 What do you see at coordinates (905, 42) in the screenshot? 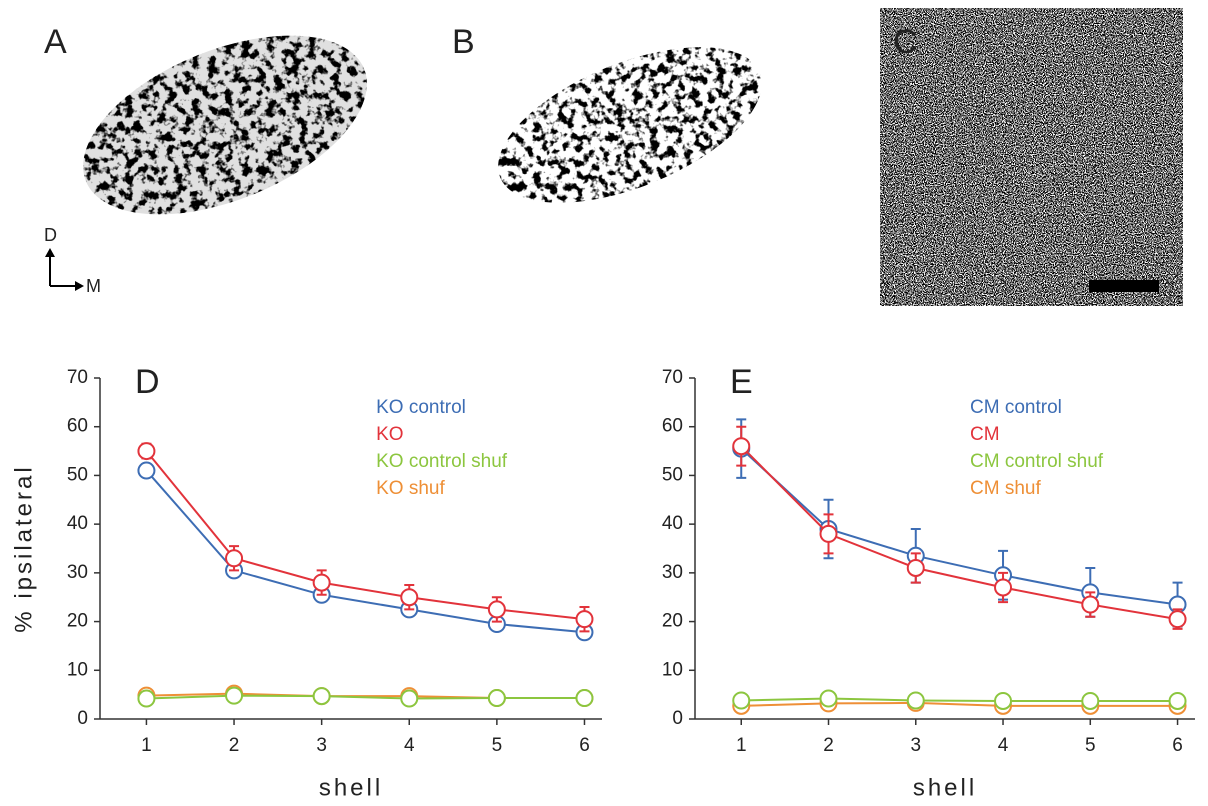
I see `panel-label: C` at bounding box center [905, 42].